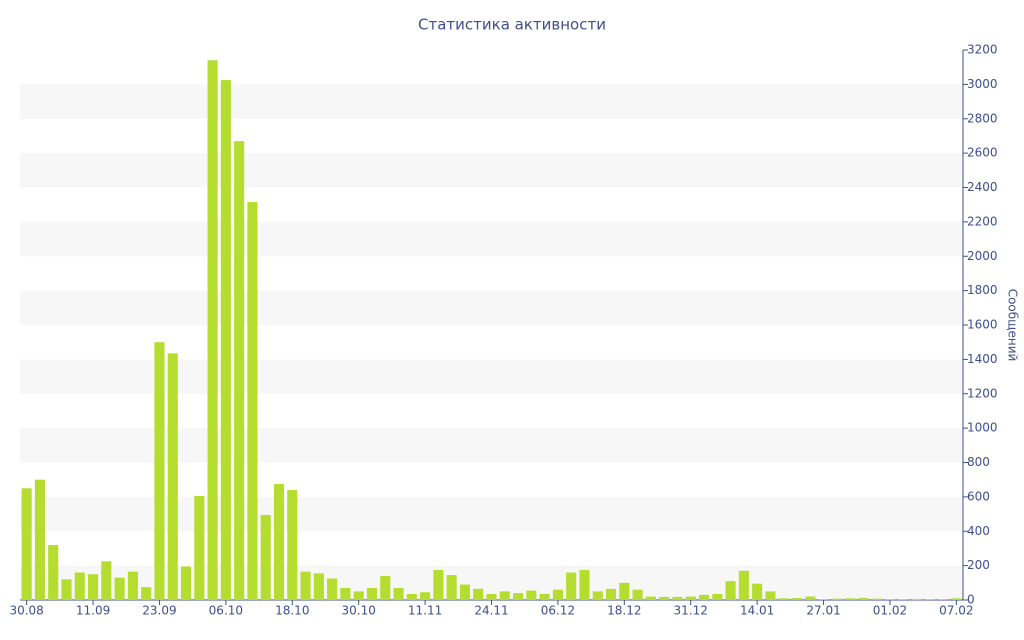 The height and width of the screenshot is (640, 1024). I want to click on x-tick-label: 11.11, so click(425, 611).